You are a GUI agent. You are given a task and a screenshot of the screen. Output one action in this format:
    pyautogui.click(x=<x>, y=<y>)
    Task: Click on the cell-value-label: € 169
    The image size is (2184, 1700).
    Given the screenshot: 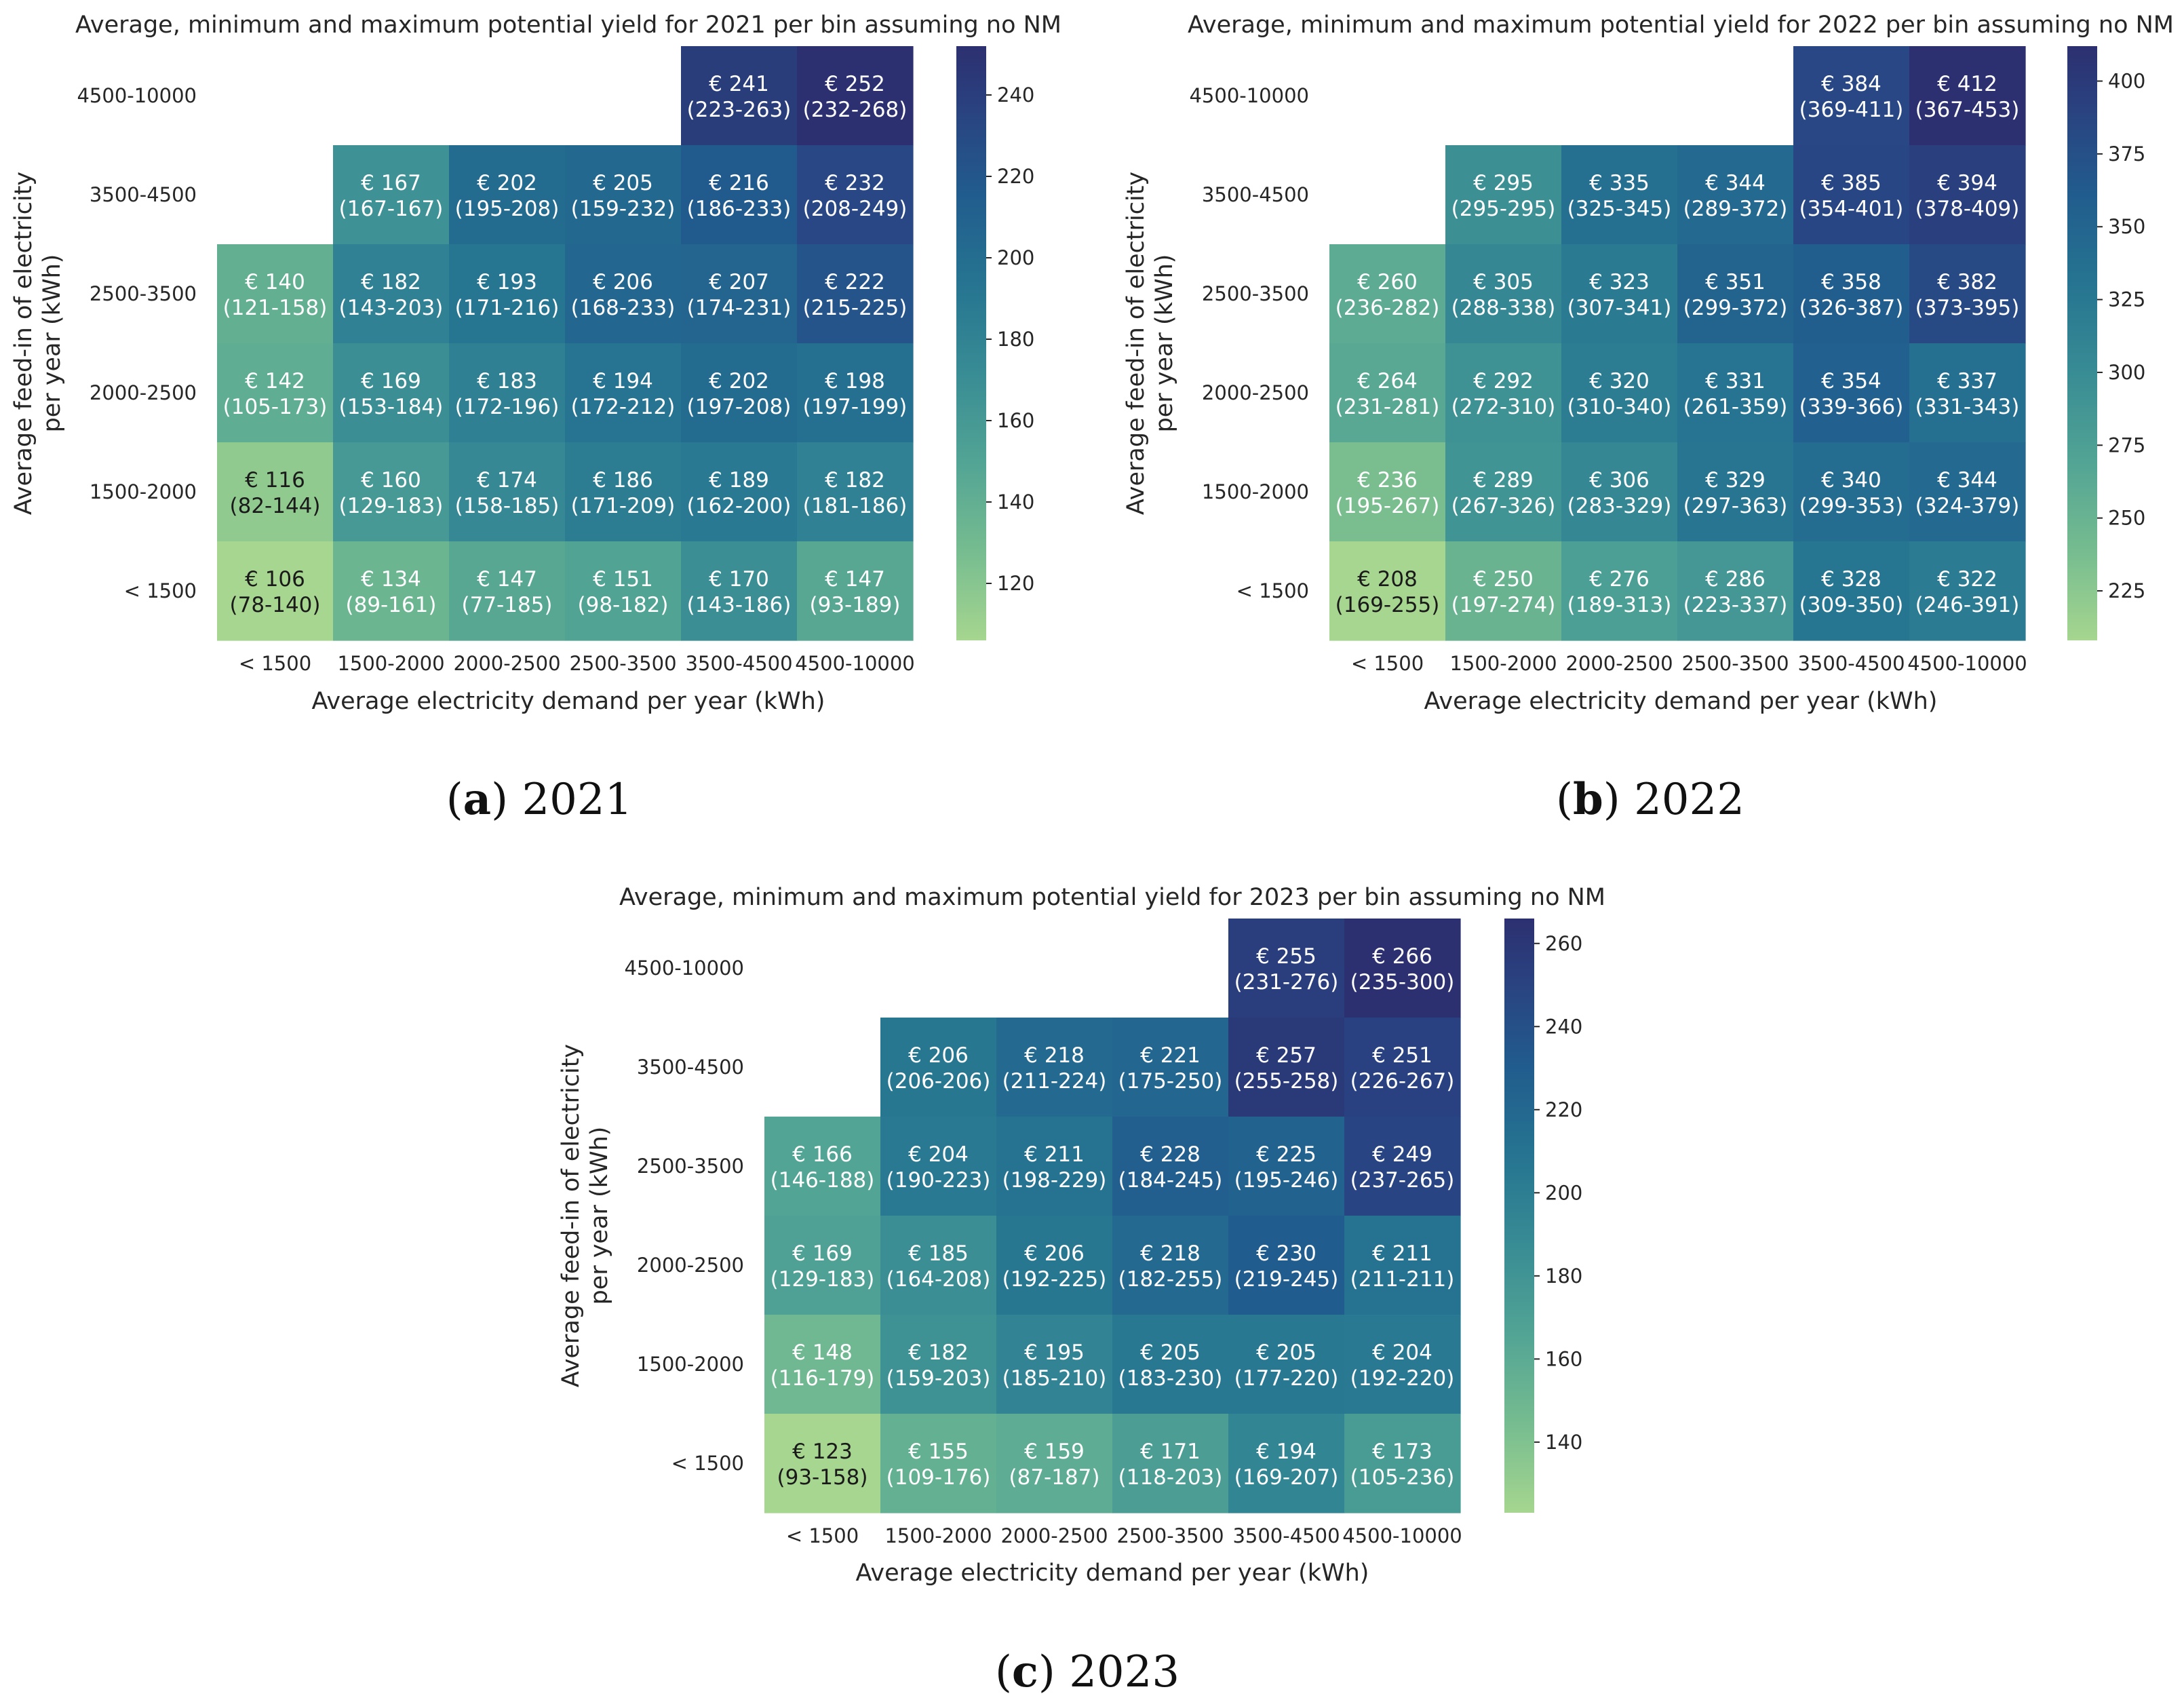 What is the action you would take?
    pyautogui.click(x=823, y=1253)
    